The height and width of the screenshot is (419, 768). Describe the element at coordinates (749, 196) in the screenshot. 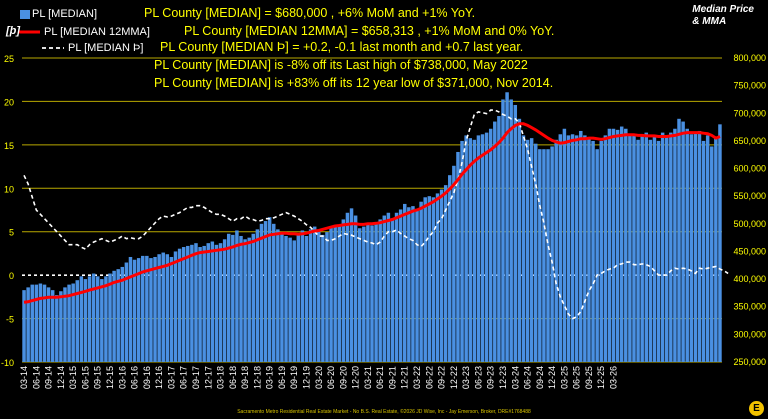

I see `right-tick-label: 550,000` at that location.